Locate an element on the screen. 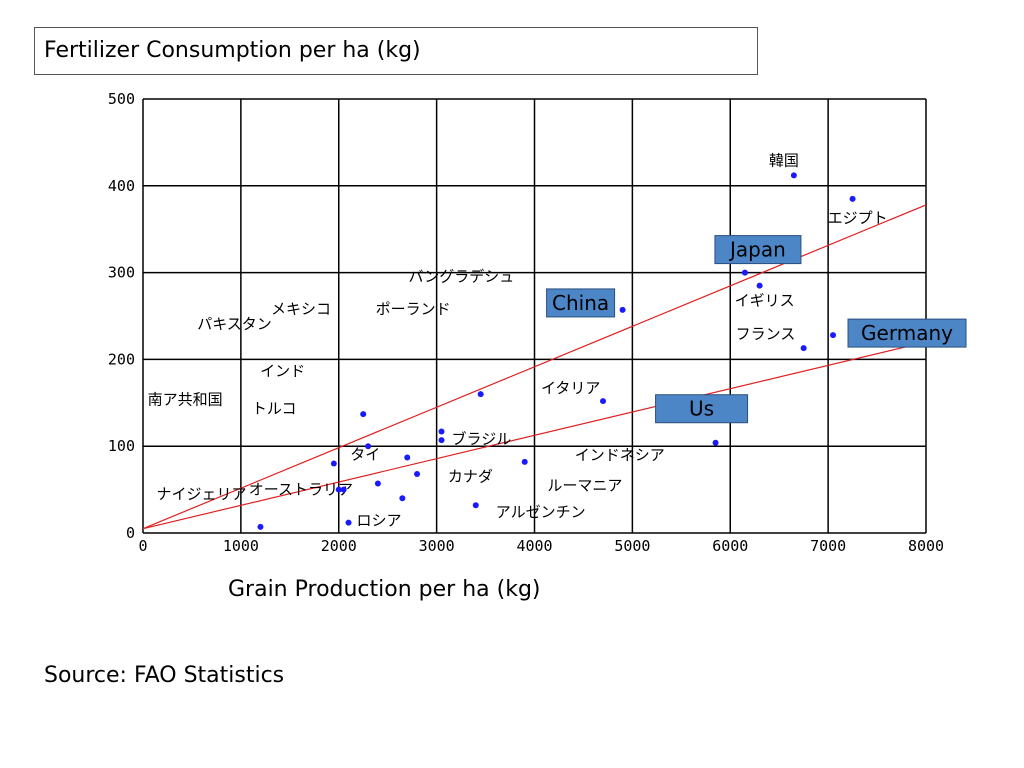 The image size is (1024, 768). x-tick-label: 6000 is located at coordinates (730, 546).